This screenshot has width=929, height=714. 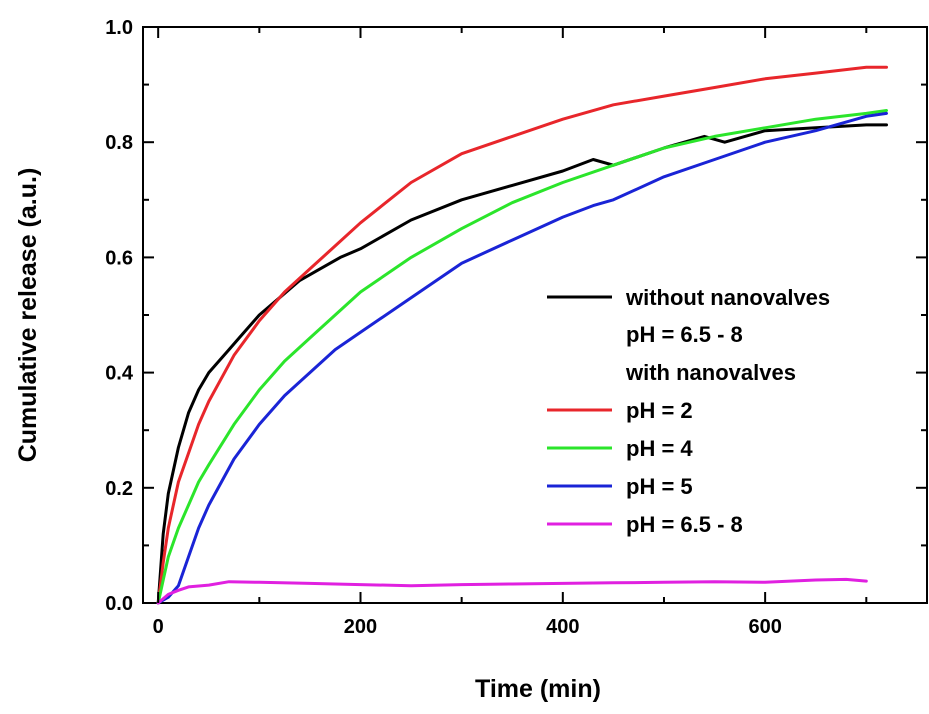 What do you see at coordinates (562, 627) in the screenshot?
I see `x-tick-label: 400` at bounding box center [562, 627].